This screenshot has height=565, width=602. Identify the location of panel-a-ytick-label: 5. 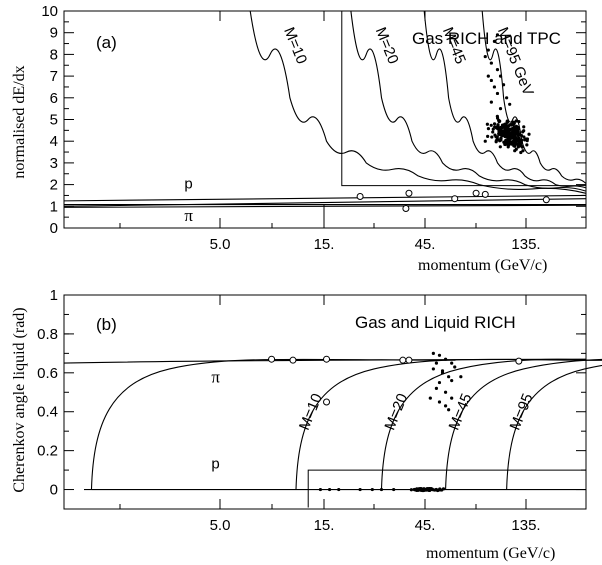
(54, 120).